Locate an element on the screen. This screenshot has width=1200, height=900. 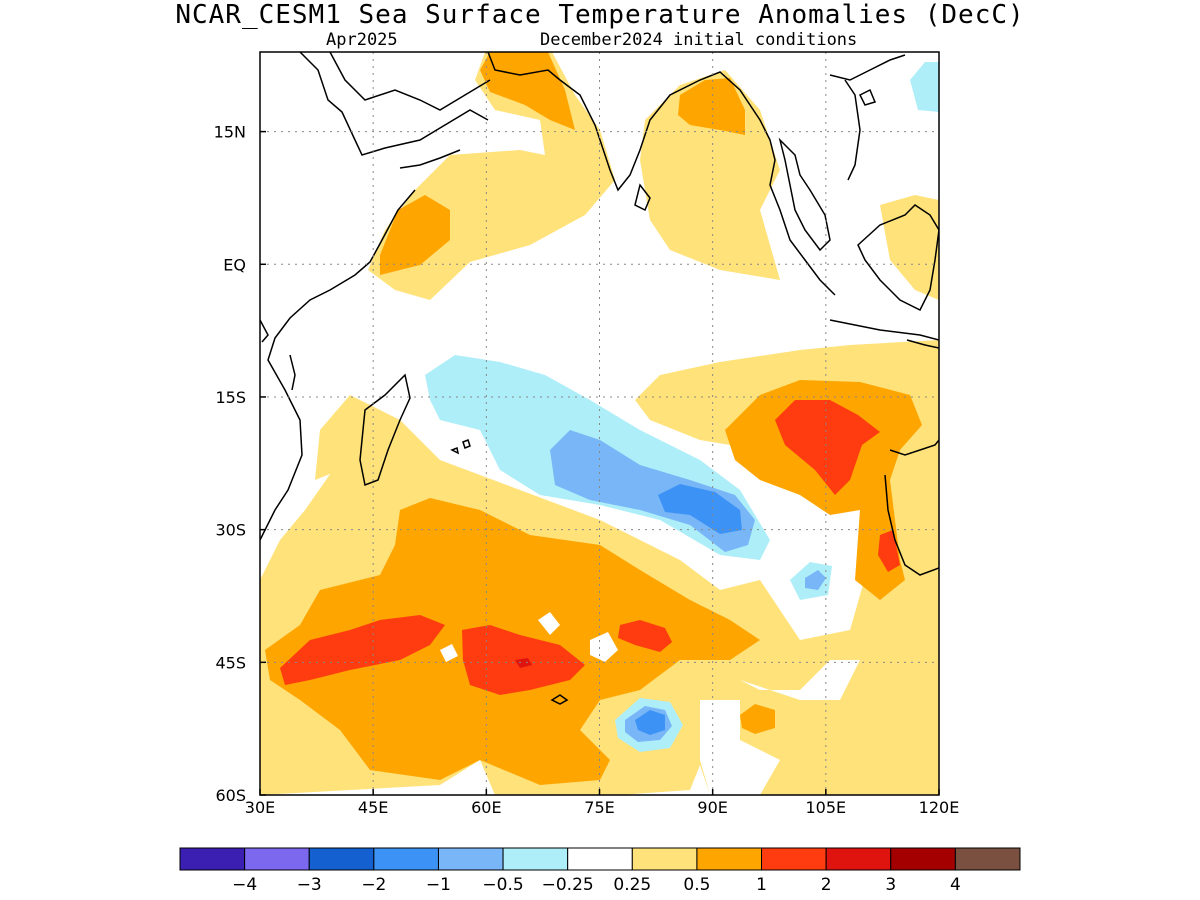
colorbar-label: −3 is located at coordinates (309, 885).